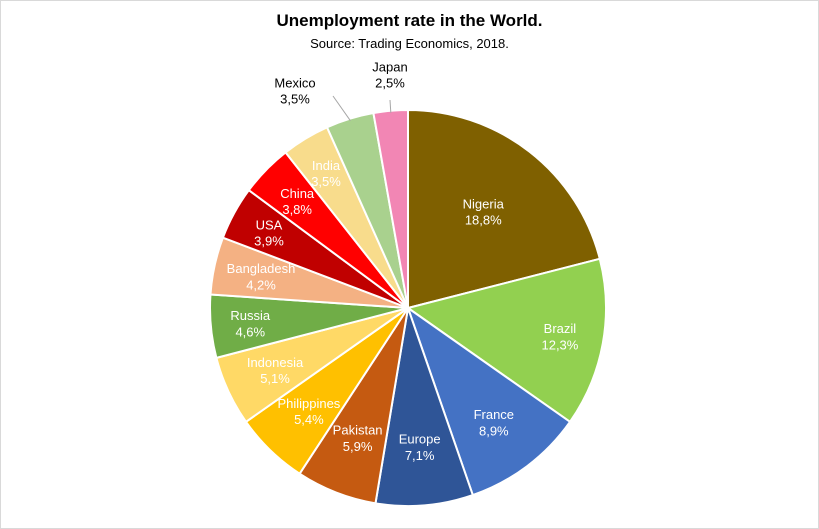  I want to click on data-label-mexico: Mexico 3,5%, so click(294, 90).